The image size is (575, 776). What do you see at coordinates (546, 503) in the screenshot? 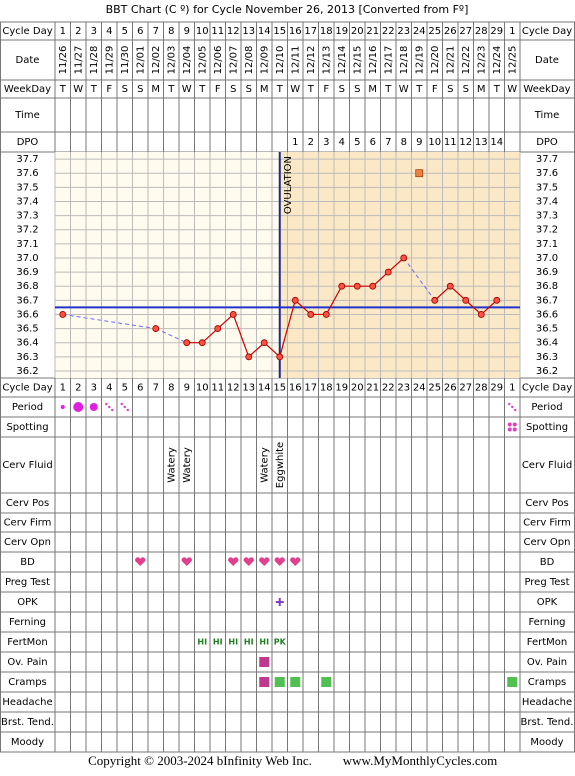
I see `row-label: Cerv Pos` at bounding box center [546, 503].